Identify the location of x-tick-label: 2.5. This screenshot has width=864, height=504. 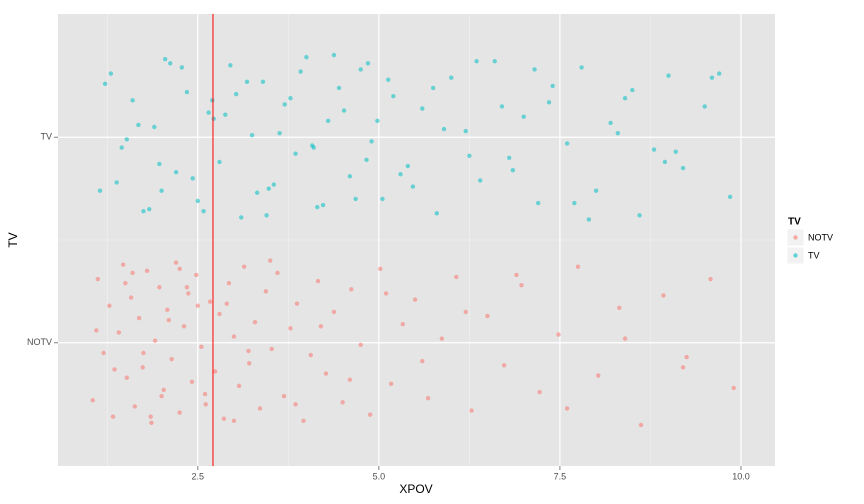
(198, 476).